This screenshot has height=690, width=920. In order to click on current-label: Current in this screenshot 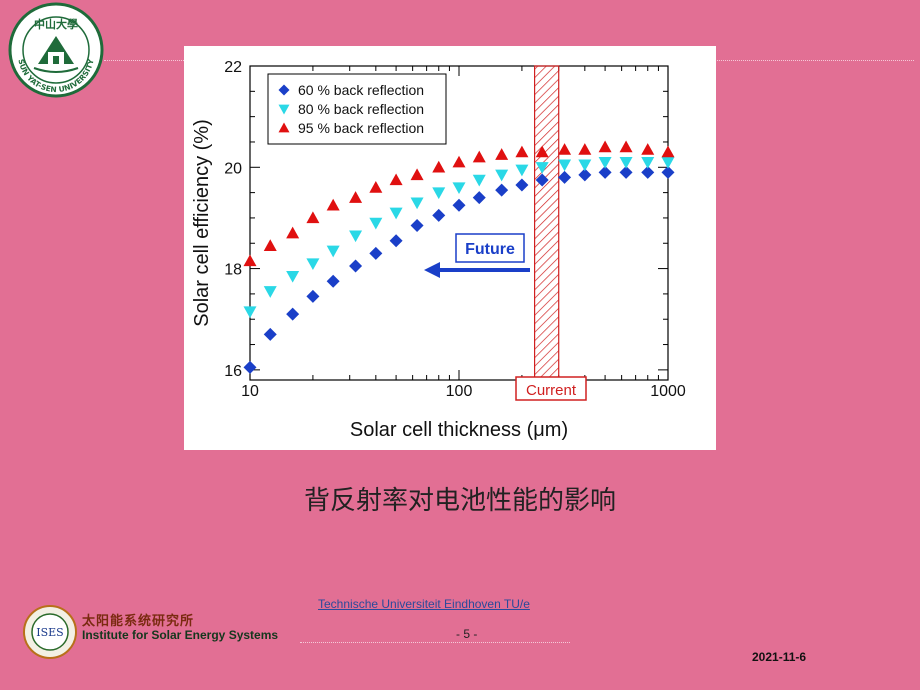, I will do `click(551, 390)`.